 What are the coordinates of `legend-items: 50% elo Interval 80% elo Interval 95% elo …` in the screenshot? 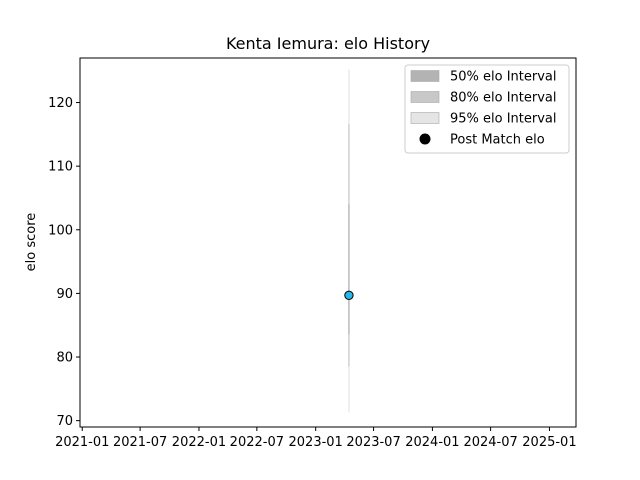 It's located at (483, 109).